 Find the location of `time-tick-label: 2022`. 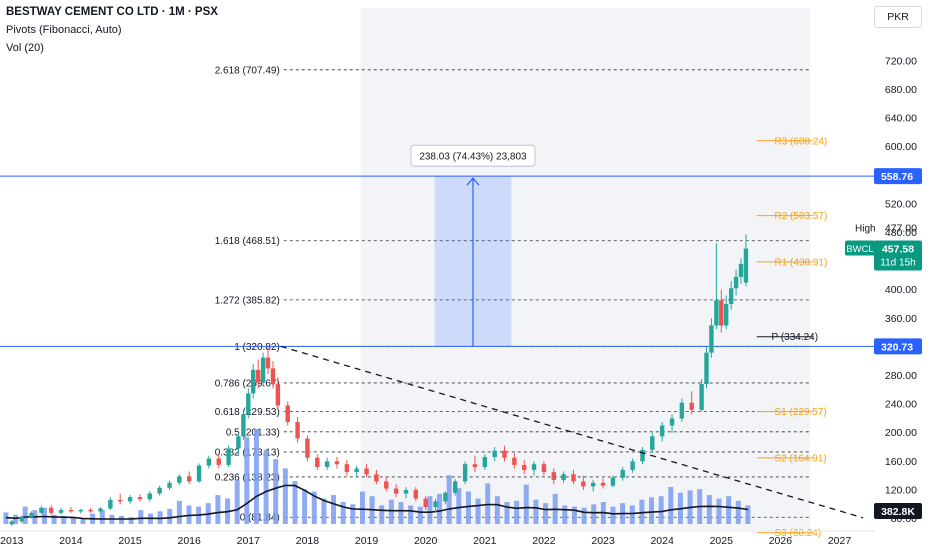

time-tick-label: 2022 is located at coordinates (544, 541).